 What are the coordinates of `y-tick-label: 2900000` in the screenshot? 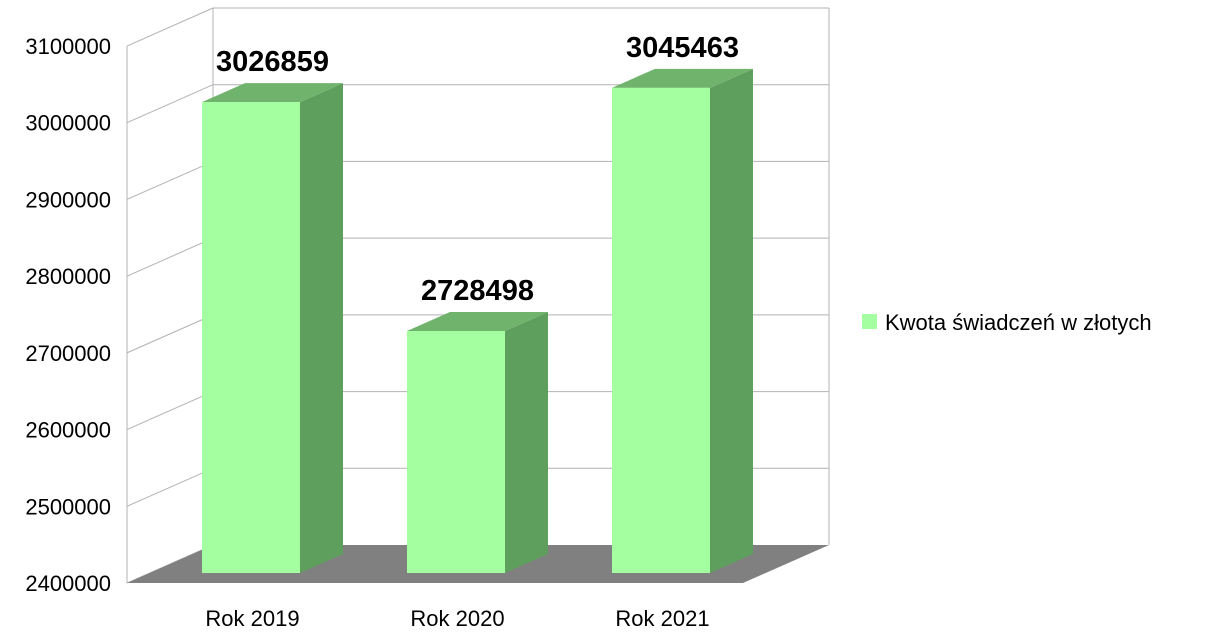 It's located at (68, 199).